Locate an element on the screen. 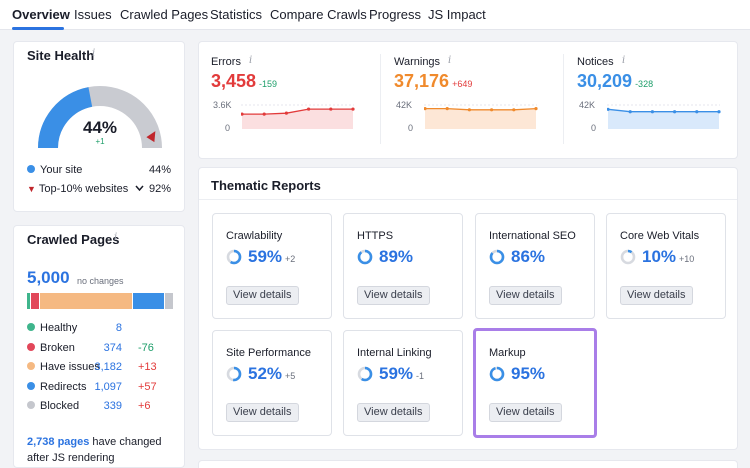  errors-count: 3,458 -159 is located at coordinates (244, 81).